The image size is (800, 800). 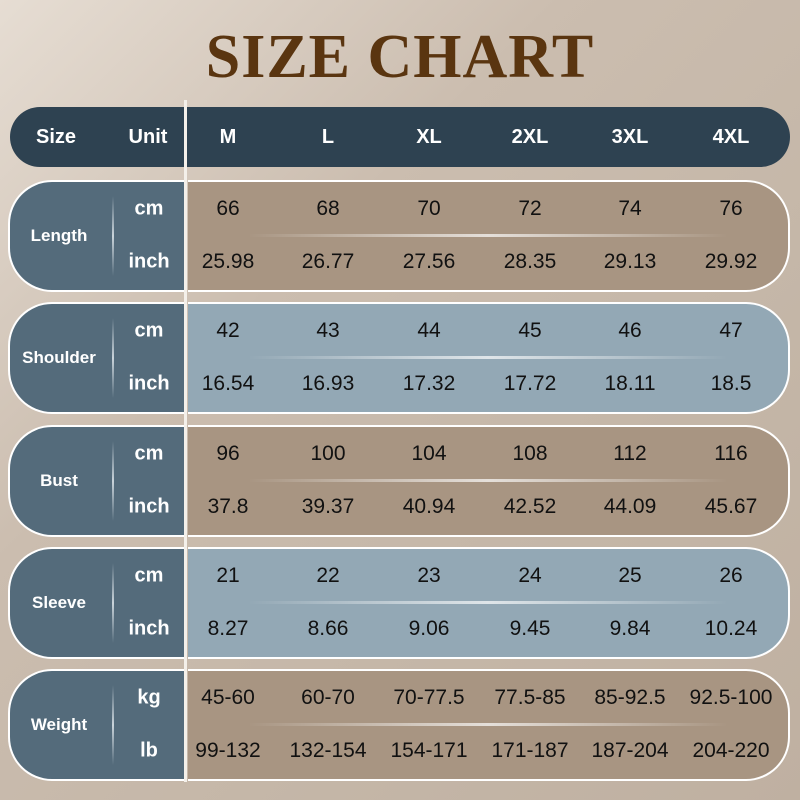 I want to click on measurement-label: Bust, so click(x=59, y=480).